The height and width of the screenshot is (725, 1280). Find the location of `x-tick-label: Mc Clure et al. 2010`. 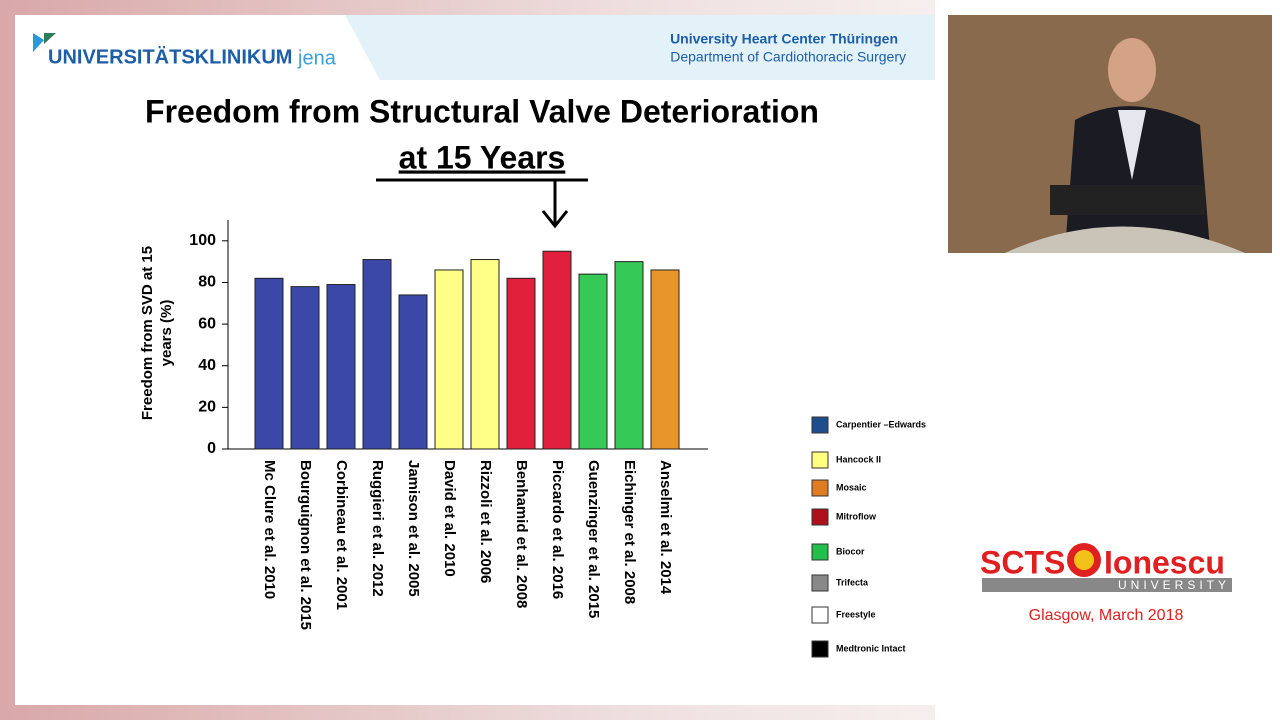

x-tick-label: Mc Clure et al. 2010 is located at coordinates (269, 529).